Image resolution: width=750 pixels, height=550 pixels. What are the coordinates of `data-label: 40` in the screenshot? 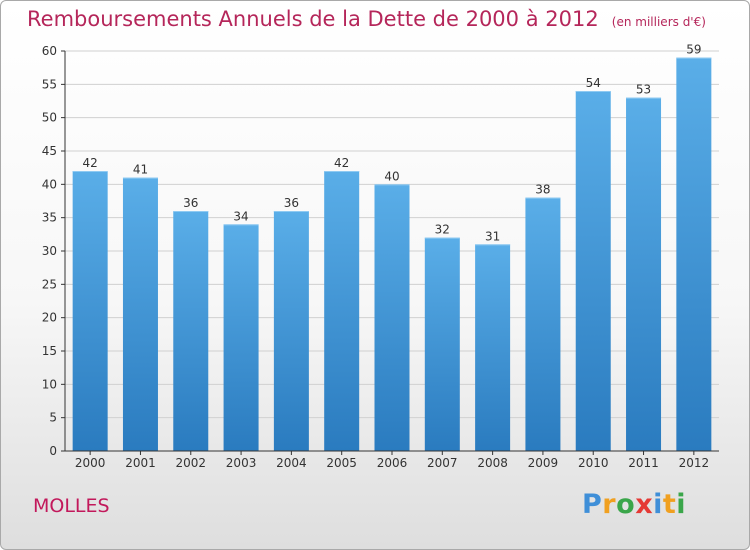 It's located at (391, 176).